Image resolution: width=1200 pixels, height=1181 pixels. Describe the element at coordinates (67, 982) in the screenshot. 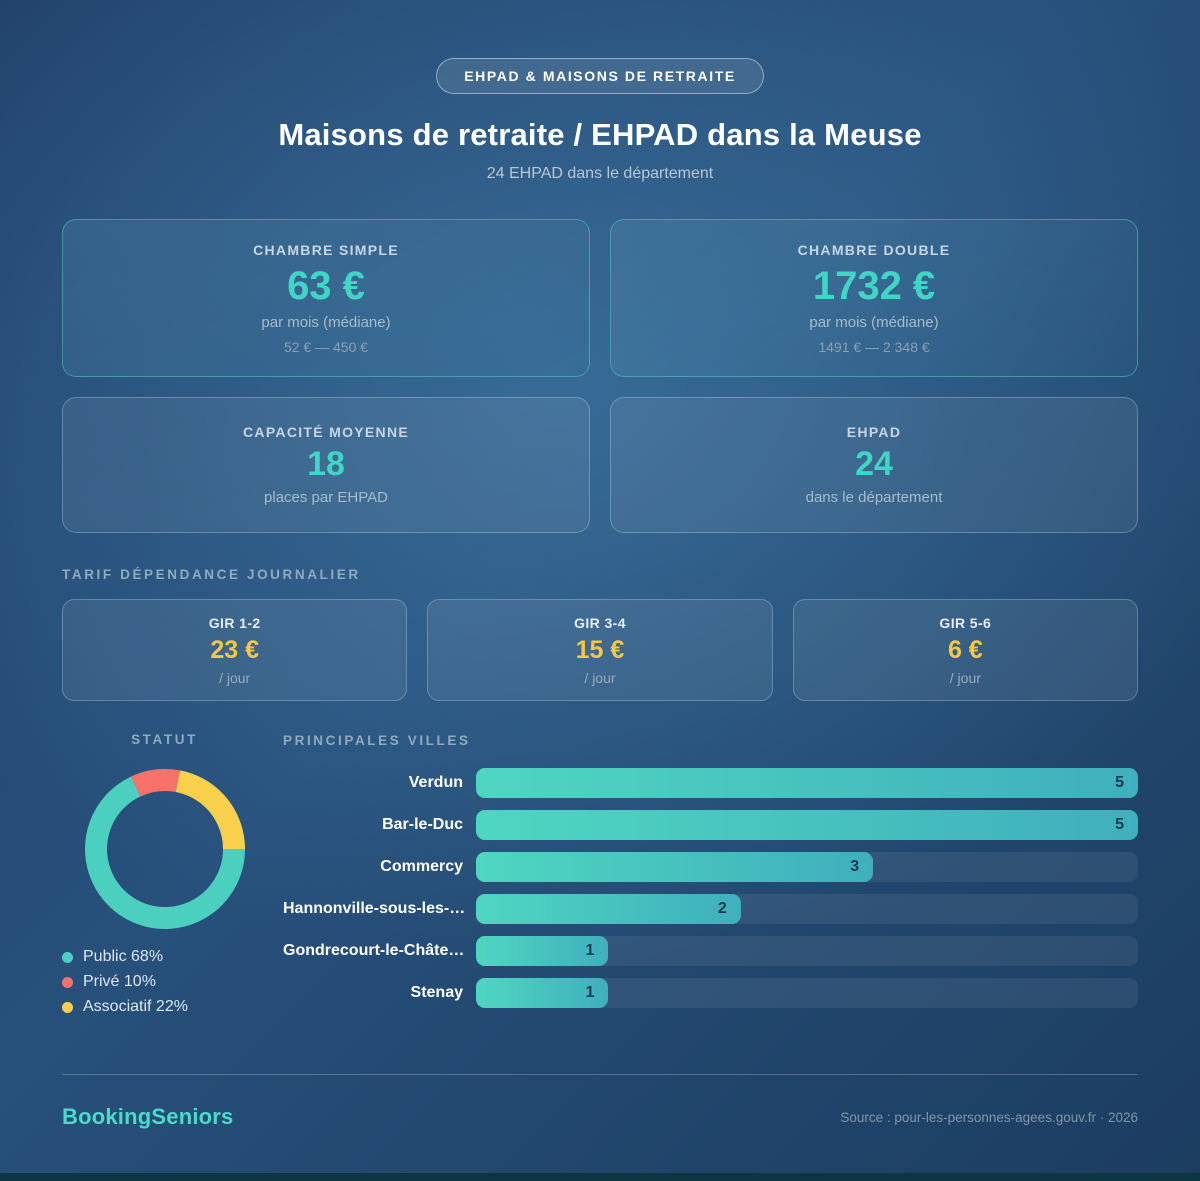

I see `legend-dot-prive-icon` at that location.